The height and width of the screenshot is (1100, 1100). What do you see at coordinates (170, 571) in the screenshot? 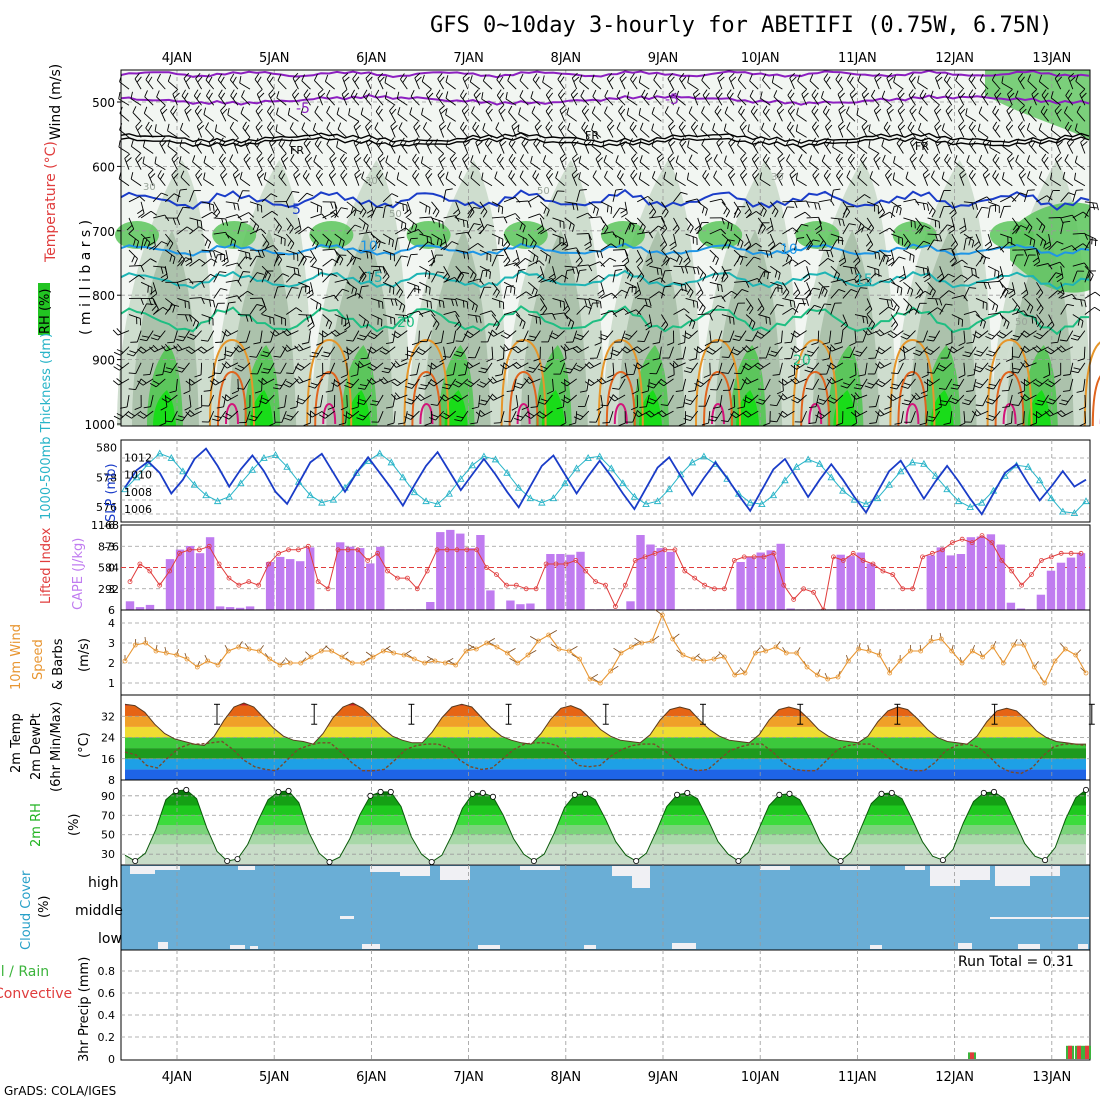
I see `lifted-index-point` at bounding box center [170, 571].